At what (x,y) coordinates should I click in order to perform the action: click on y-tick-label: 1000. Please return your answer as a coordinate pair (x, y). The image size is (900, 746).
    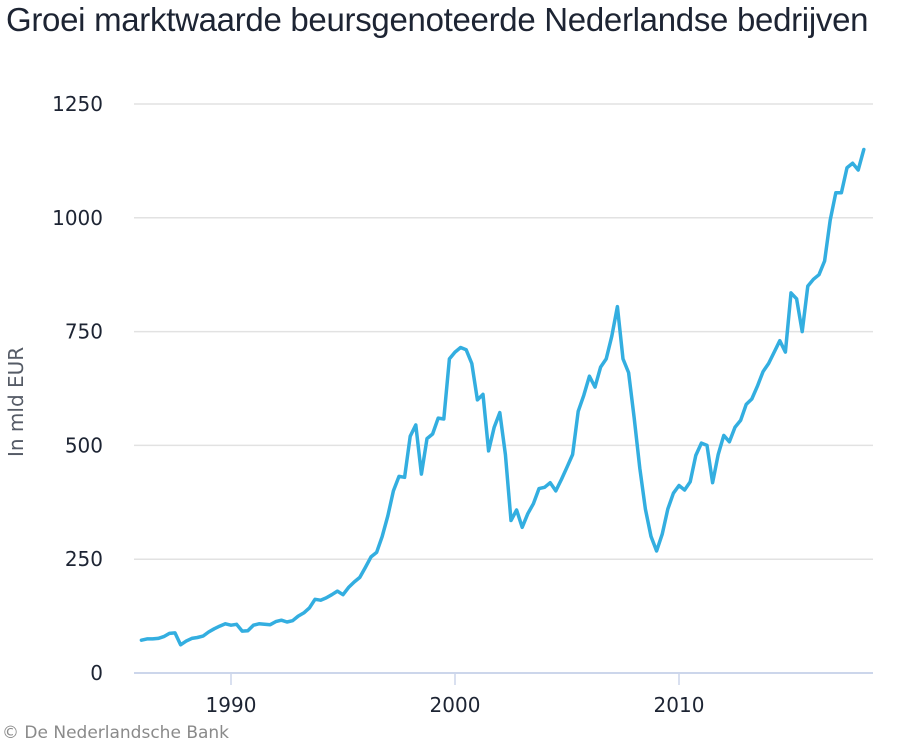
    Looking at the image, I should click on (77, 218).